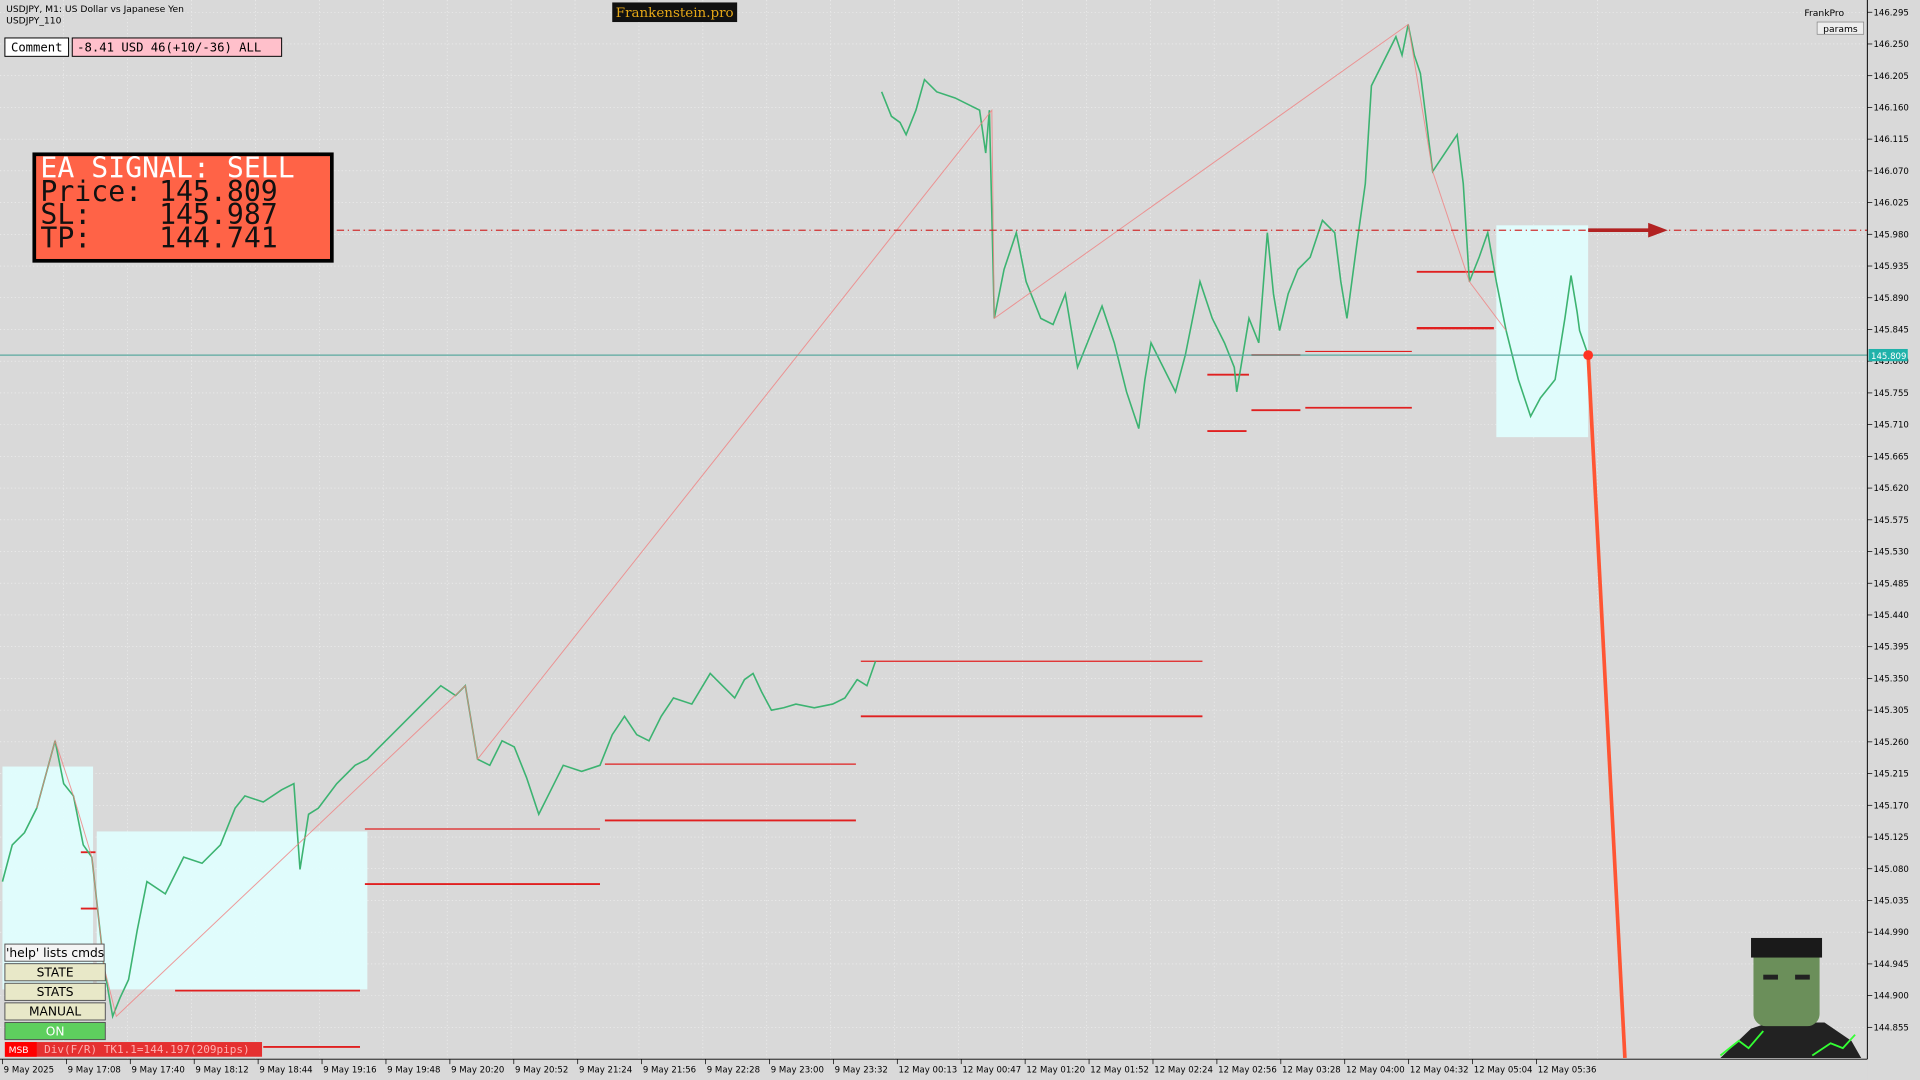 The height and width of the screenshot is (1080, 1920). Describe the element at coordinates (991, 1071) in the screenshot. I see `time-label: 12 May 00:47` at that location.